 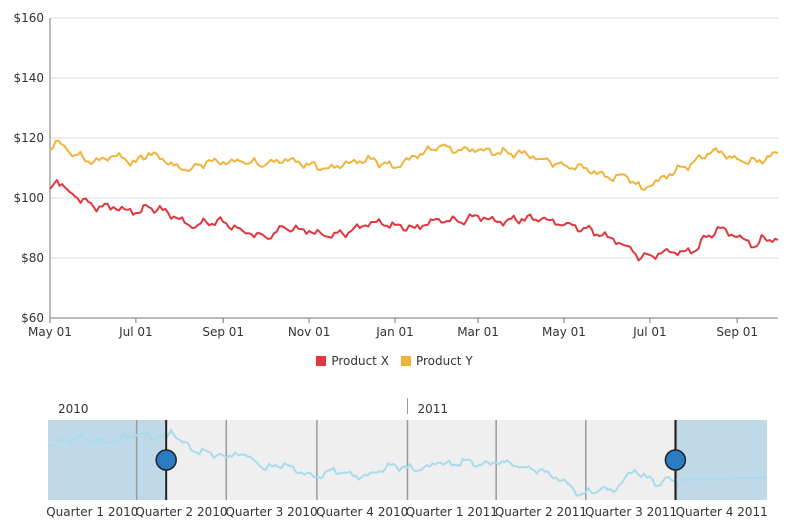 I want to click on navigator-year-label: 2010, so click(x=73, y=409).